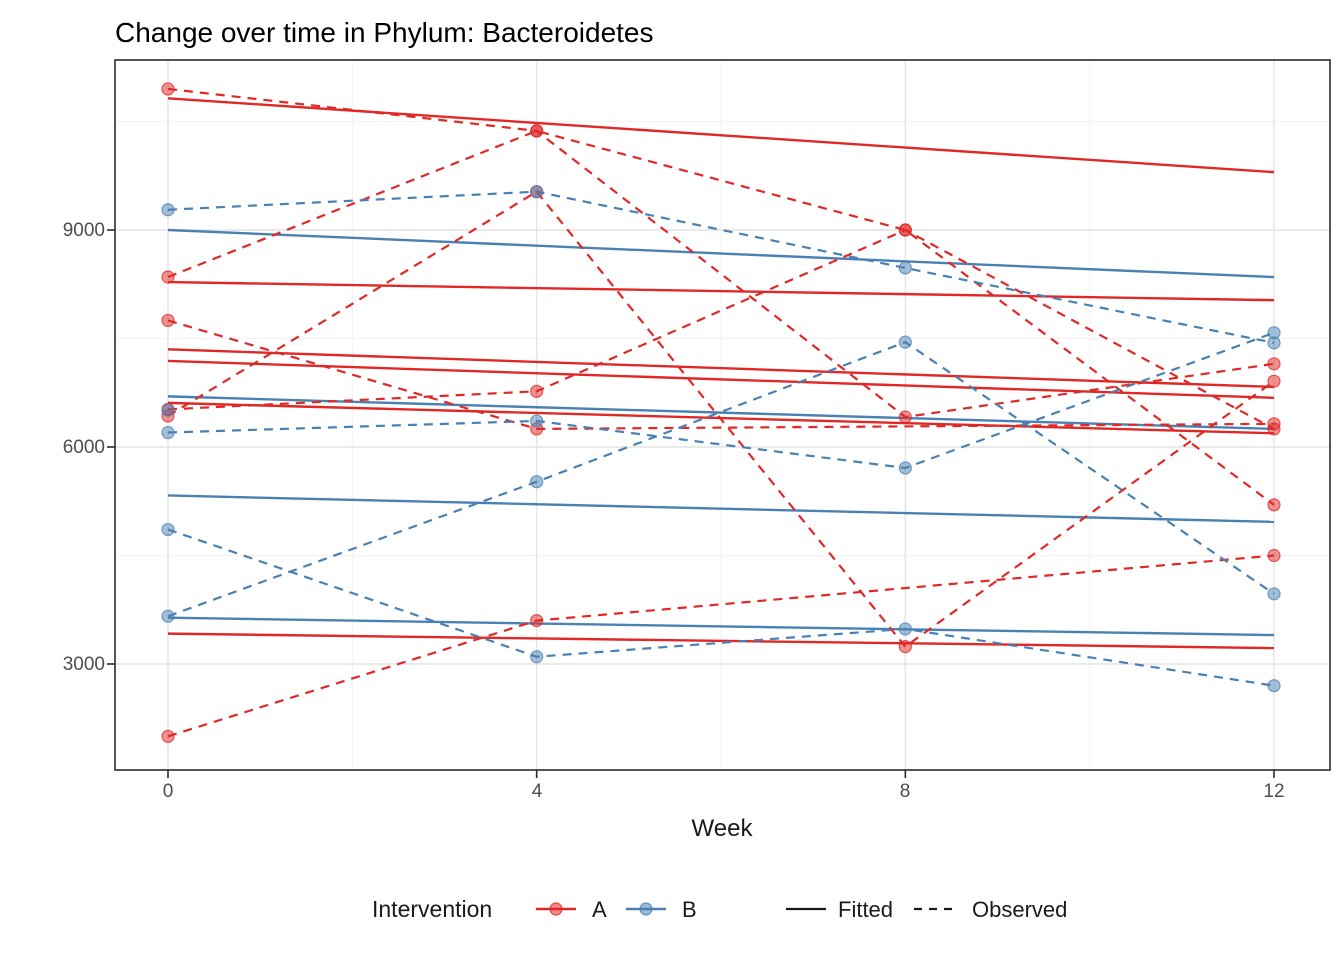 This screenshot has height=965, width=1344. I want to click on x-tick-12: 12, so click(1273, 791).